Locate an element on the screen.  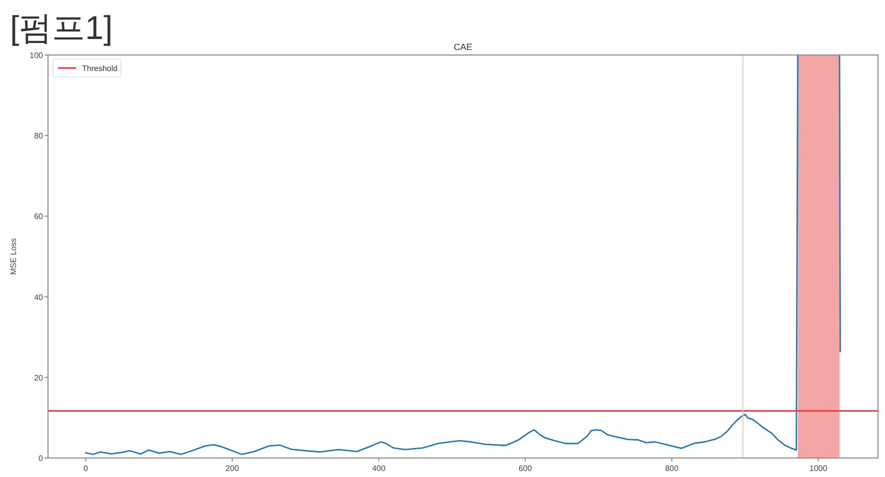
y-tick-label: 0 is located at coordinates (41, 458).